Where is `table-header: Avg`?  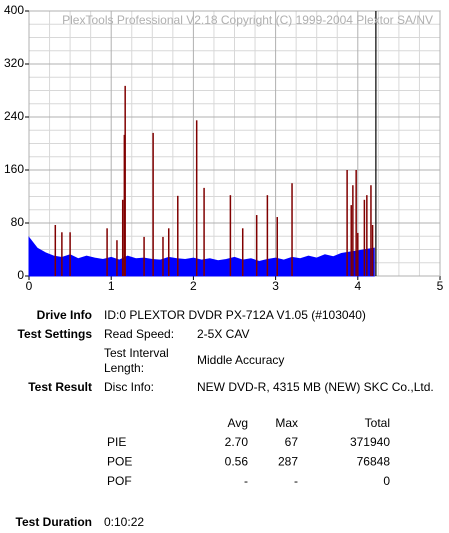
table-header: Avg is located at coordinates (238, 423).